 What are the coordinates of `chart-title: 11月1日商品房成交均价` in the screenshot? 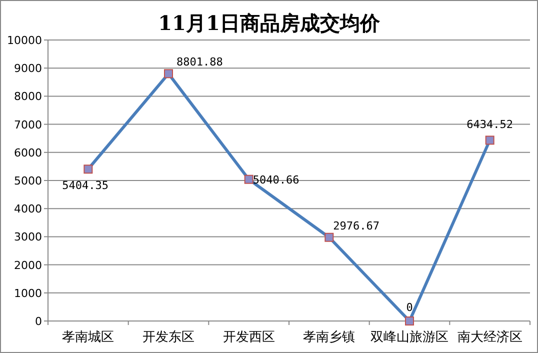 It's located at (269, 23).